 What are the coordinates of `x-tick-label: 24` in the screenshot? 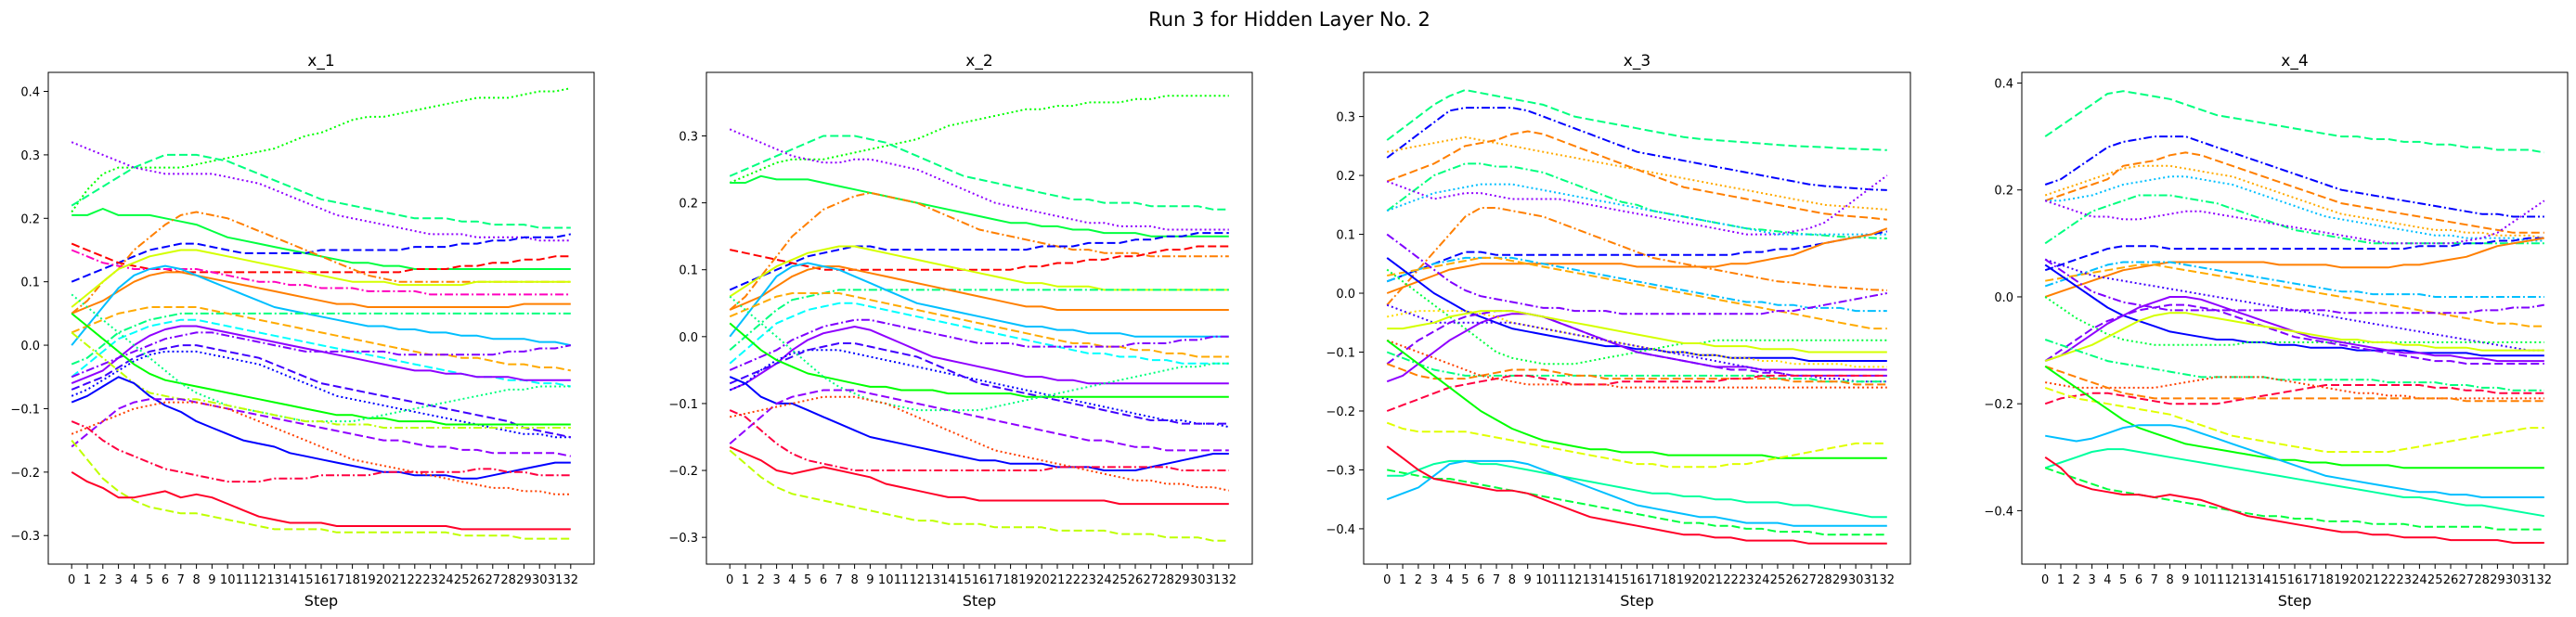 It's located at (2419, 580).